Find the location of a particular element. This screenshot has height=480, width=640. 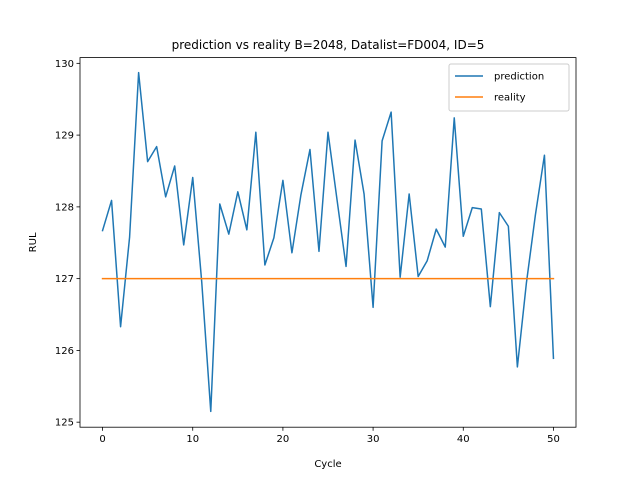

y-axis-label: RUL is located at coordinates (33, 242).